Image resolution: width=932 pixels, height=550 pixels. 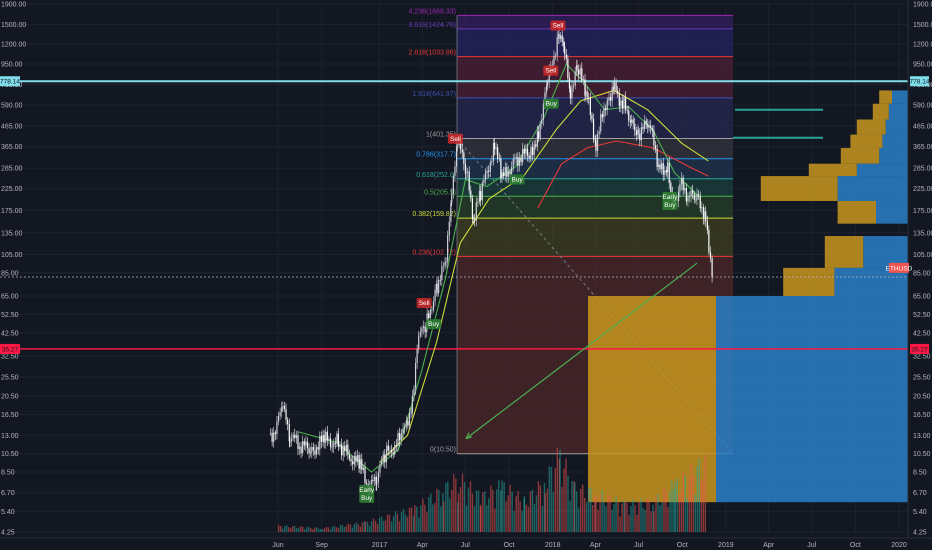 I want to click on fib-band, so click(x=595, y=187).